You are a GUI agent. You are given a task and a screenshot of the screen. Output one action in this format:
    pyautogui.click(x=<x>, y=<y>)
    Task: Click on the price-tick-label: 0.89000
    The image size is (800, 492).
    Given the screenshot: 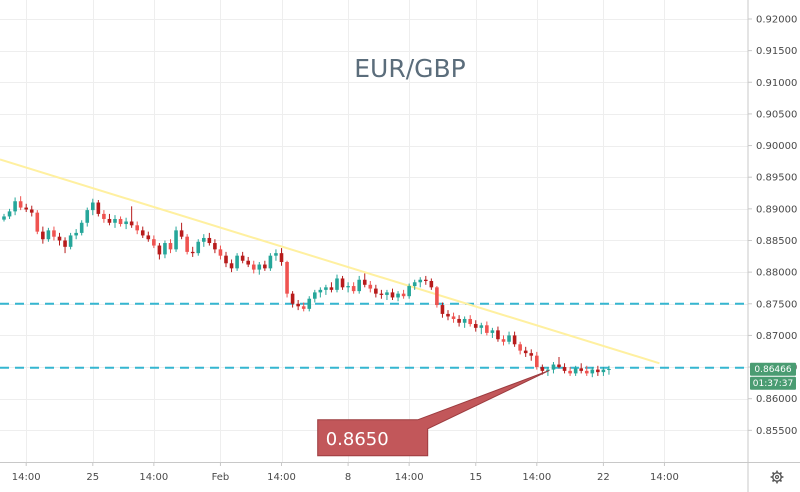 What is the action you would take?
    pyautogui.click(x=776, y=209)
    